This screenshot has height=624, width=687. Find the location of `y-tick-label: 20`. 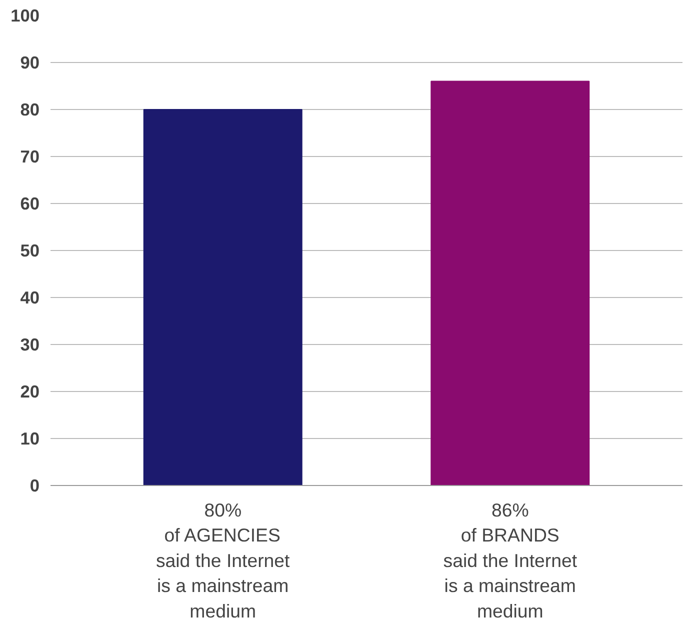

y-tick-label: 20 is located at coordinates (30, 392).